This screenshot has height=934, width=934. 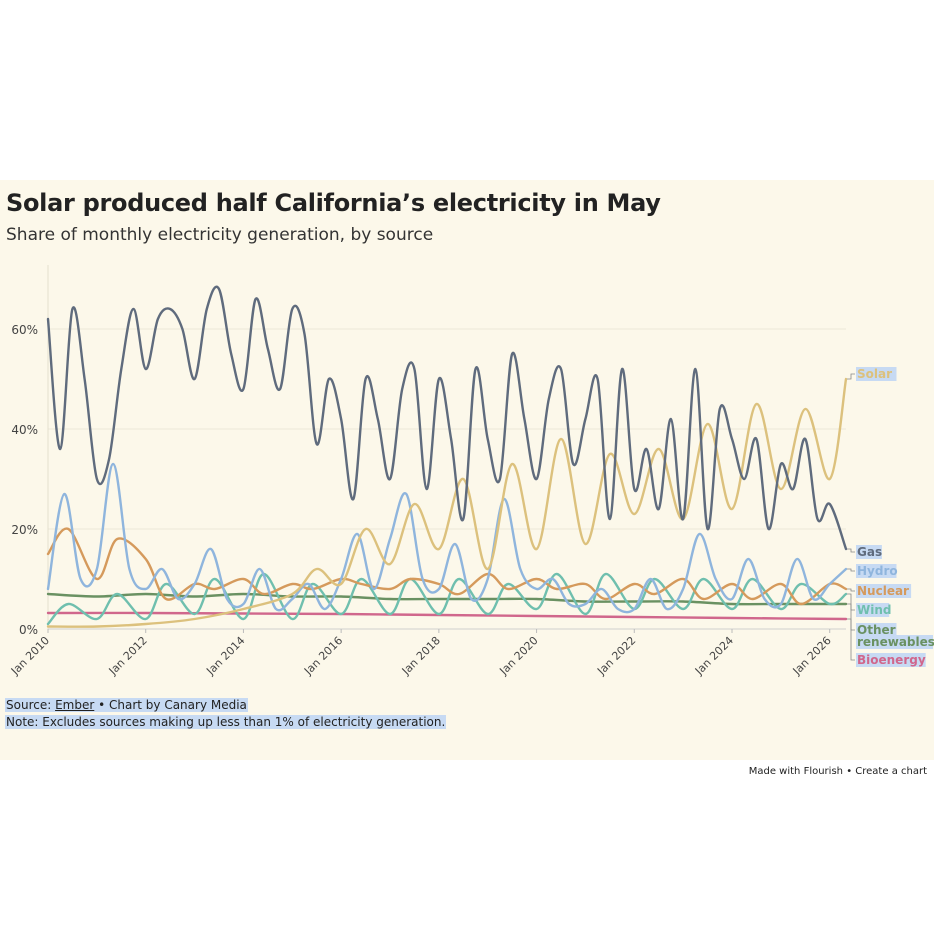 I want to click on x-tick-label: Jan 2026, so click(x=812, y=656).